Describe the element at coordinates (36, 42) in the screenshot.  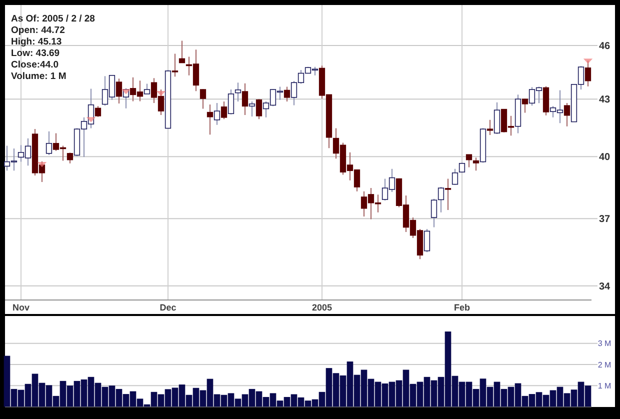
I see `annotation: High: 45.13` at that location.